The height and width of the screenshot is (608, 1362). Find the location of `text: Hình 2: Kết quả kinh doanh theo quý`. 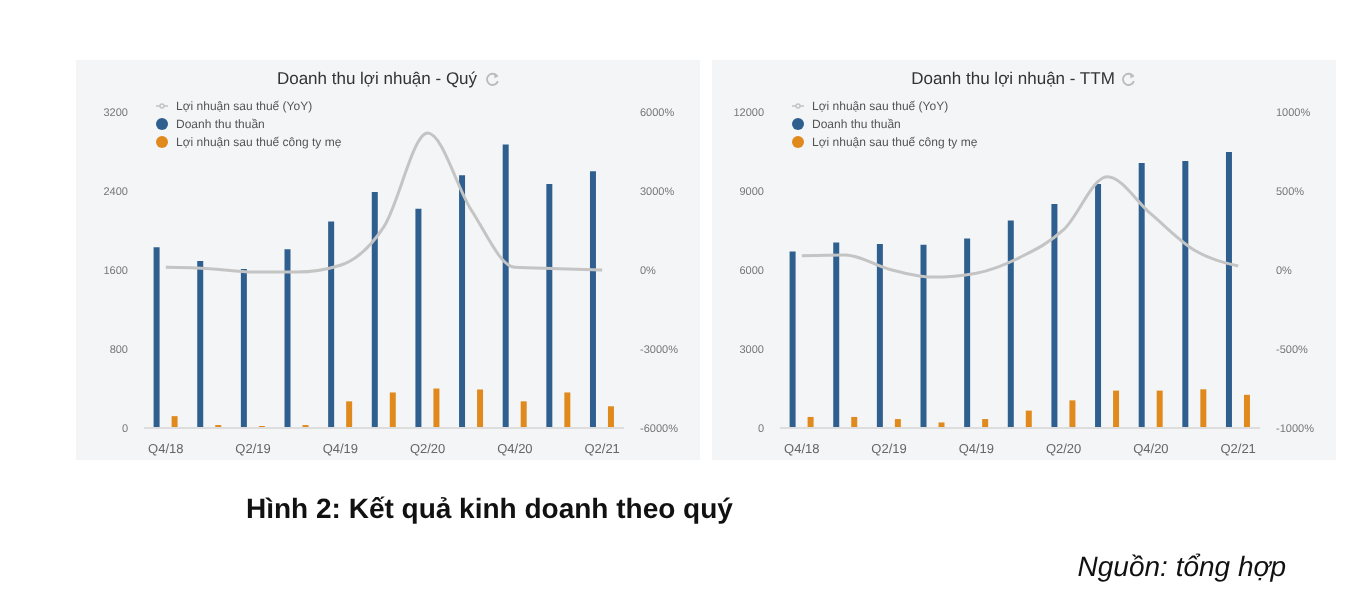

text: Hình 2: Kết quả kinh doanh theo quý is located at coordinates (489, 508).